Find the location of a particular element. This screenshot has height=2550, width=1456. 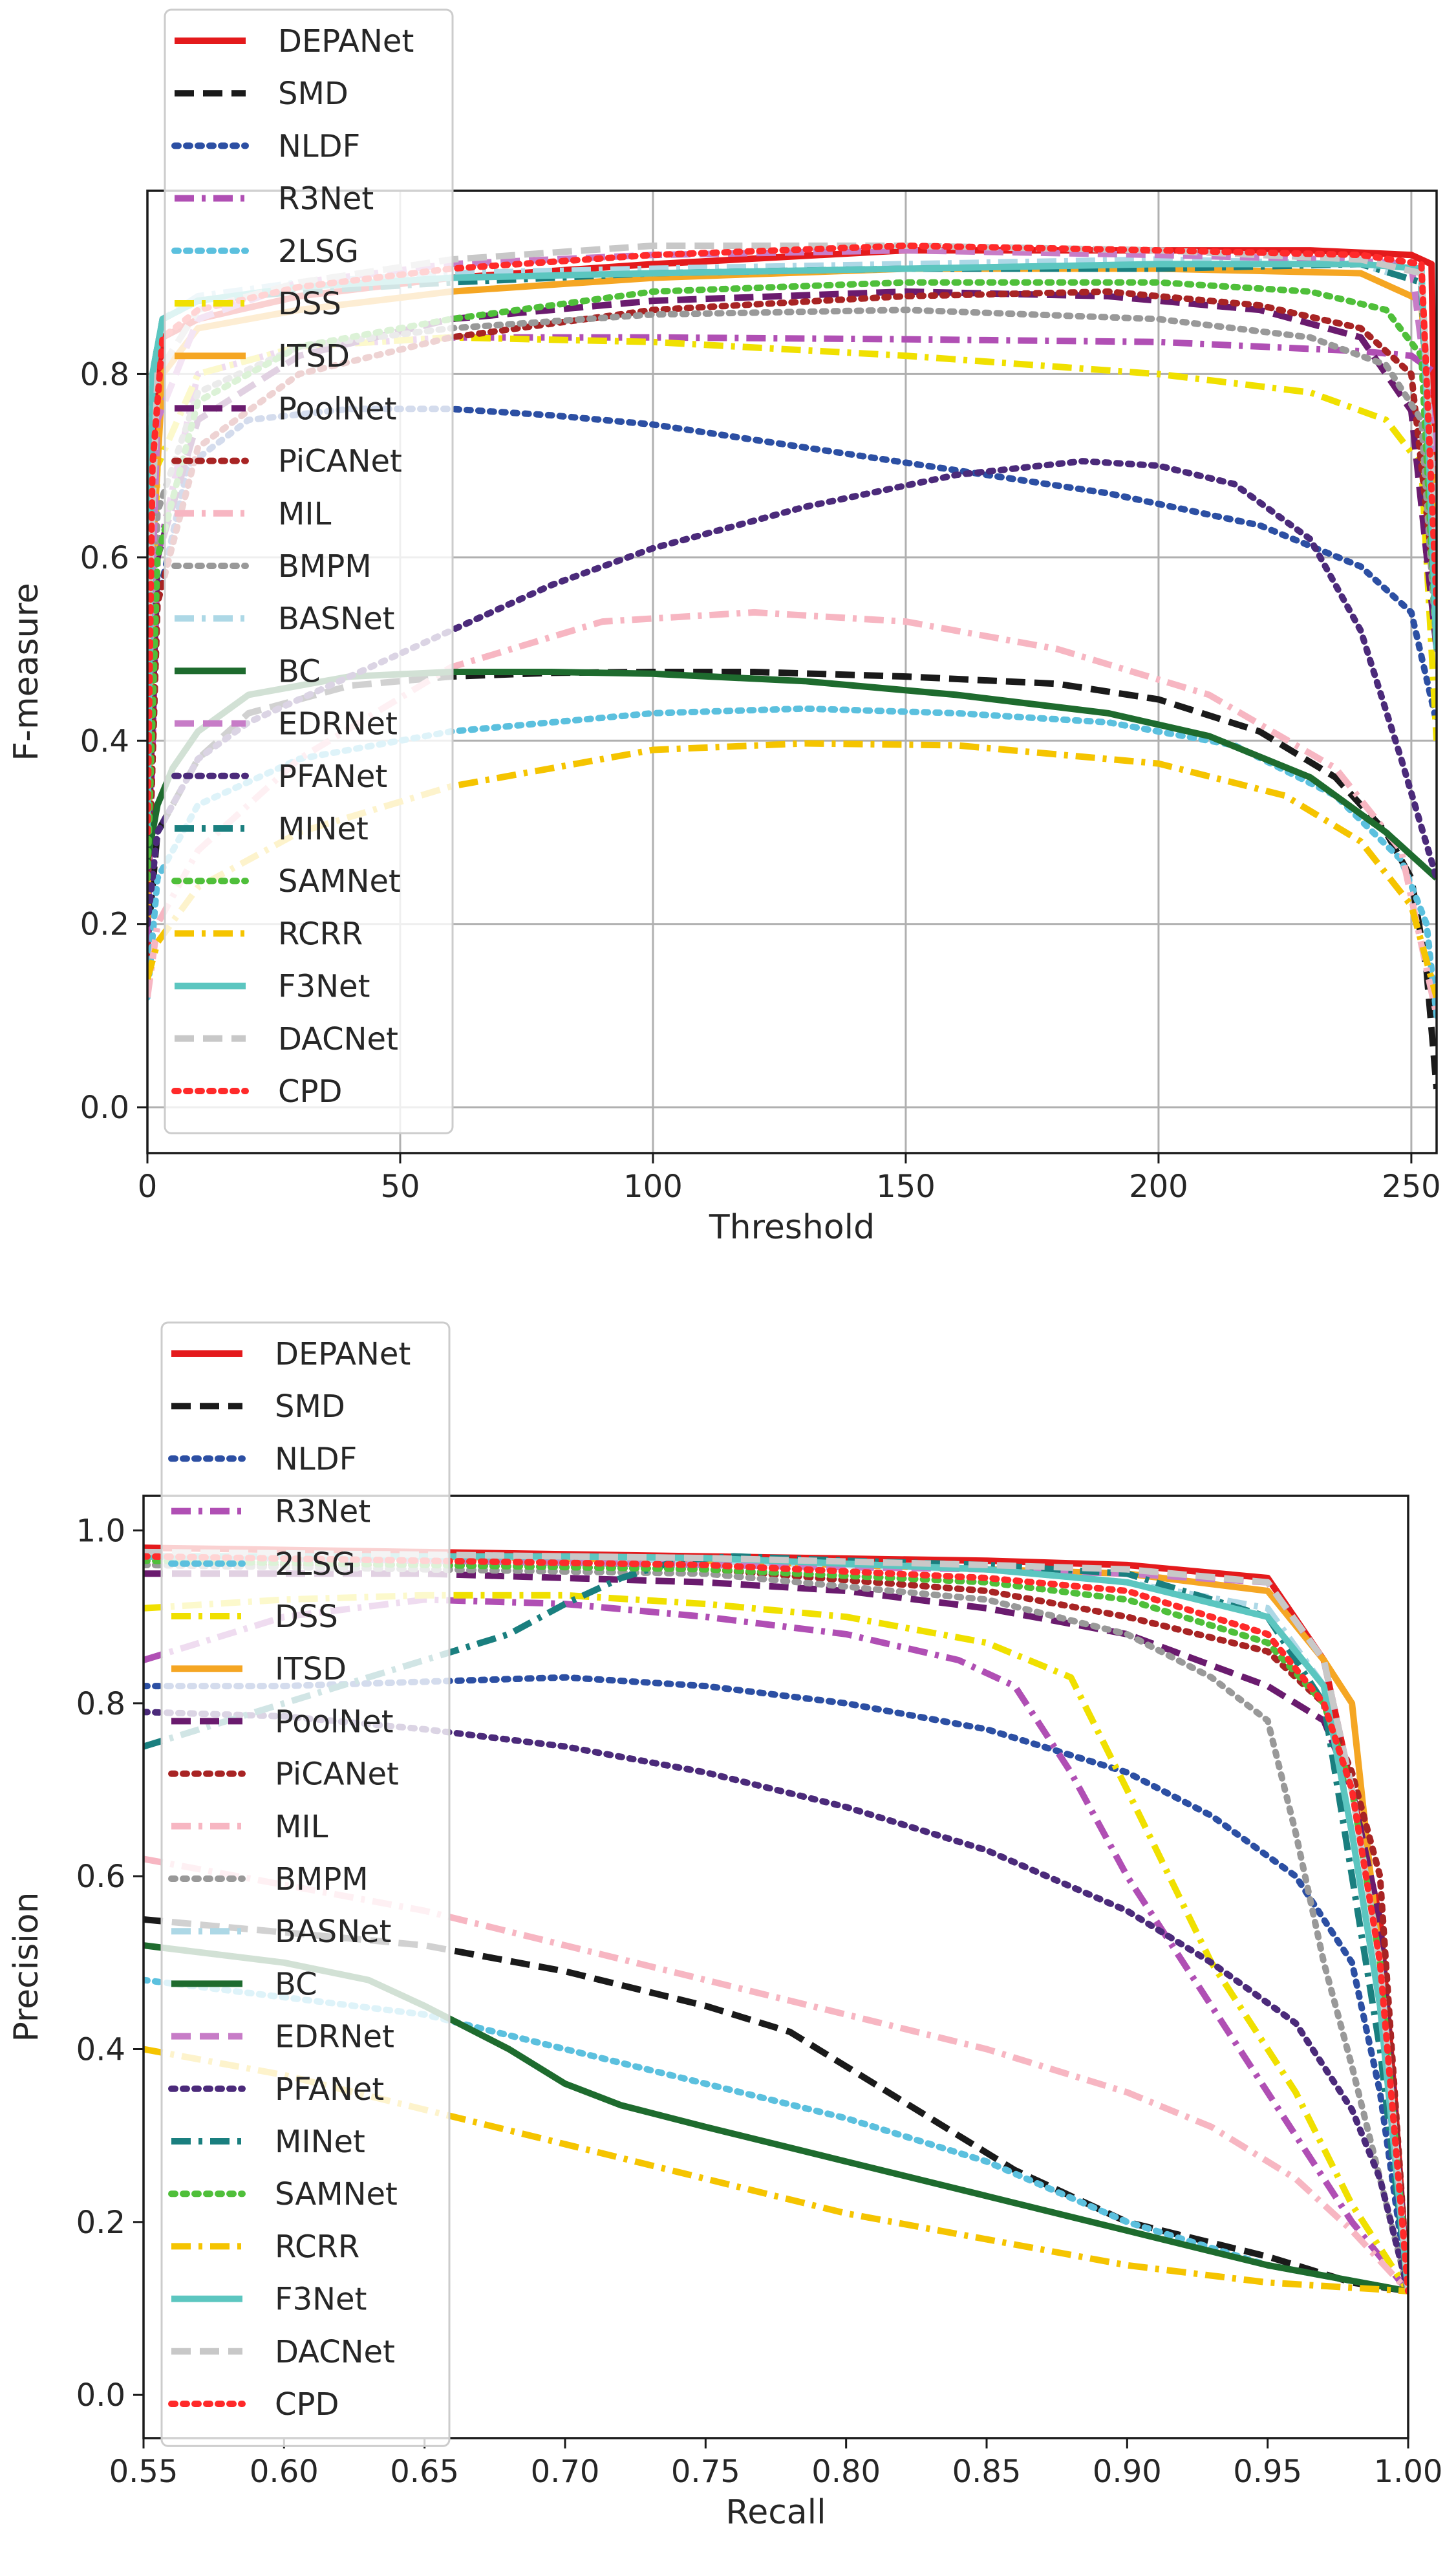

x-tick-label: 0.70 is located at coordinates (565, 2472).